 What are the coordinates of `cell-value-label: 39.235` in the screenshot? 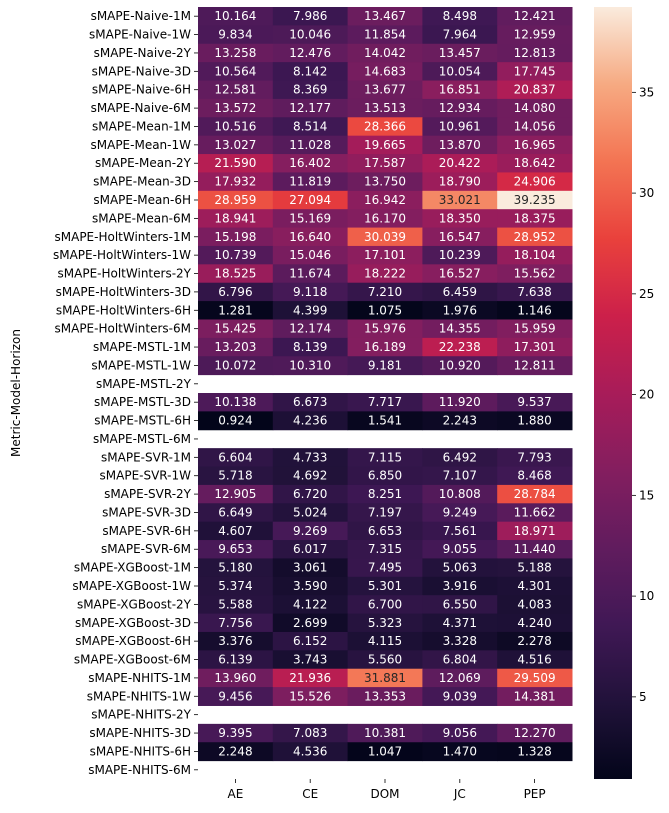 It's located at (535, 200).